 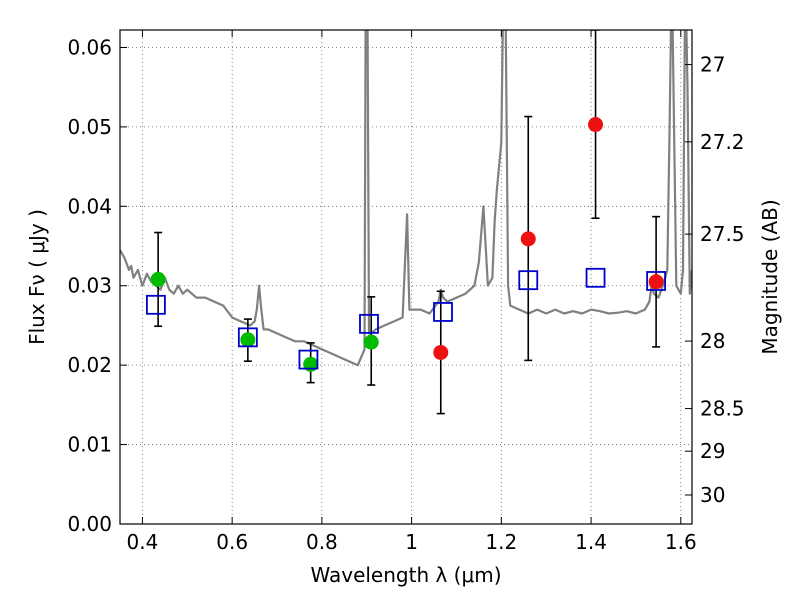 I want to click on x-tick-label: 1, so click(x=411, y=542).